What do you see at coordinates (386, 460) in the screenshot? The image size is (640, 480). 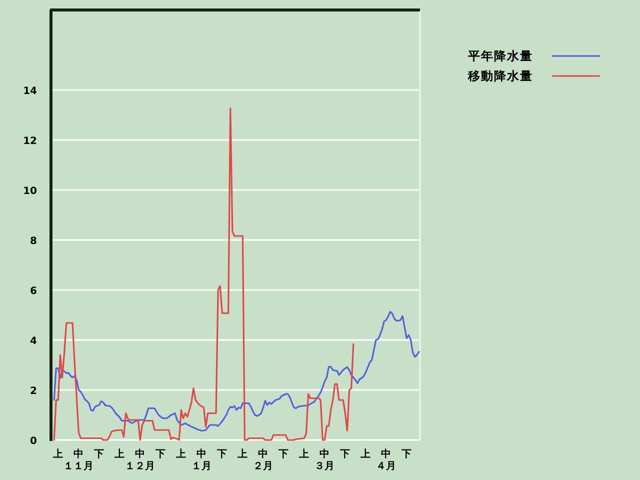 I see `x-tick-label: 中４月` at bounding box center [386, 460].